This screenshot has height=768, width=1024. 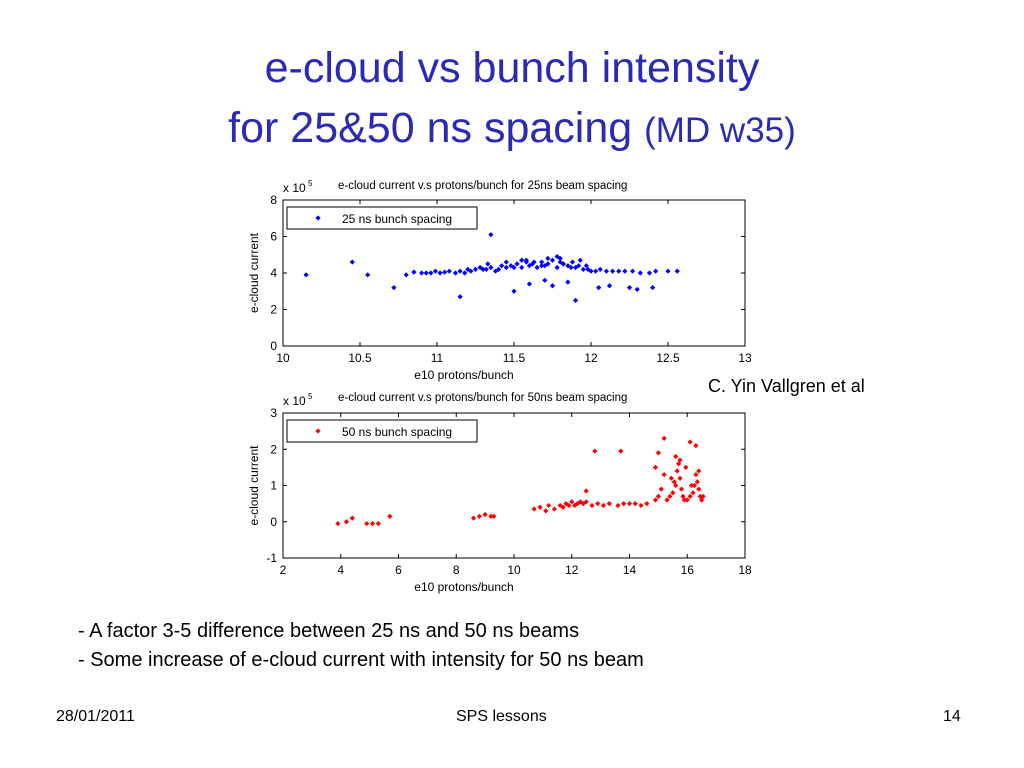 I want to click on credit-text: C. Yin Vallgren et al, so click(x=786, y=386).